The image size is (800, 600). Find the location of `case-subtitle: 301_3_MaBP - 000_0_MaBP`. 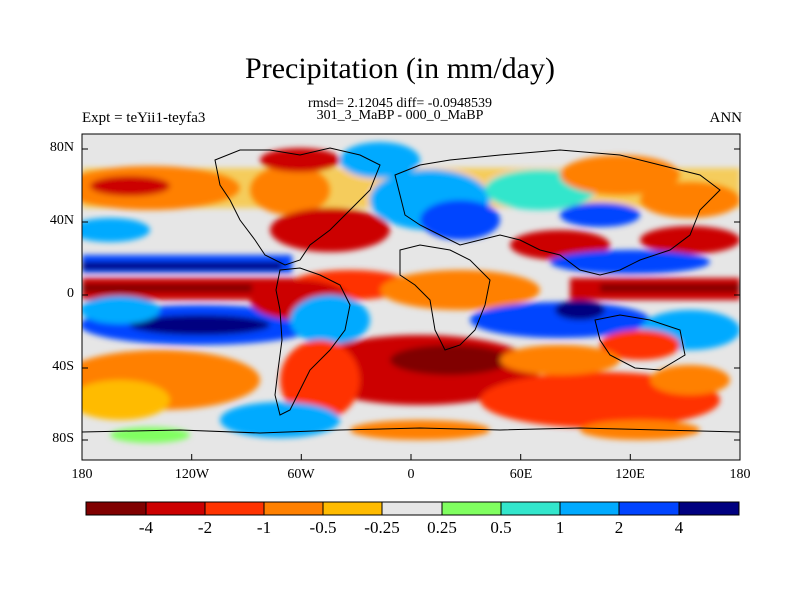

case-subtitle: 301_3_MaBP - 000_0_MaBP is located at coordinates (400, 115).